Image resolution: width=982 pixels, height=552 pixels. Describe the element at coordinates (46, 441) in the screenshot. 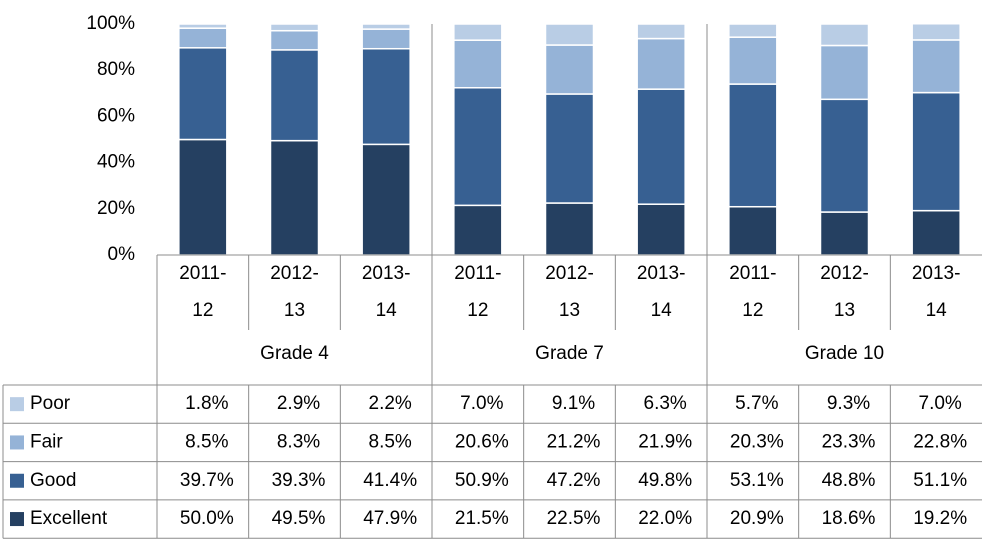

I see `legend-label: Fair` at that location.